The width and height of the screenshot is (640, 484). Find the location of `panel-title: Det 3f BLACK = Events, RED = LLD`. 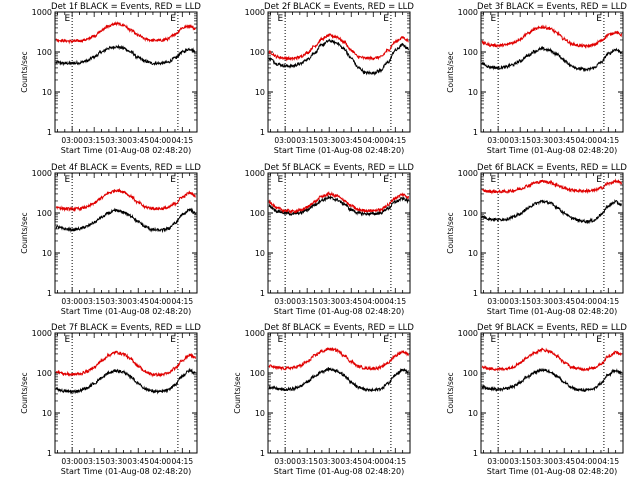

panel-title: Det 3f BLACK = Events, RED = LLD is located at coordinates (552, 7).